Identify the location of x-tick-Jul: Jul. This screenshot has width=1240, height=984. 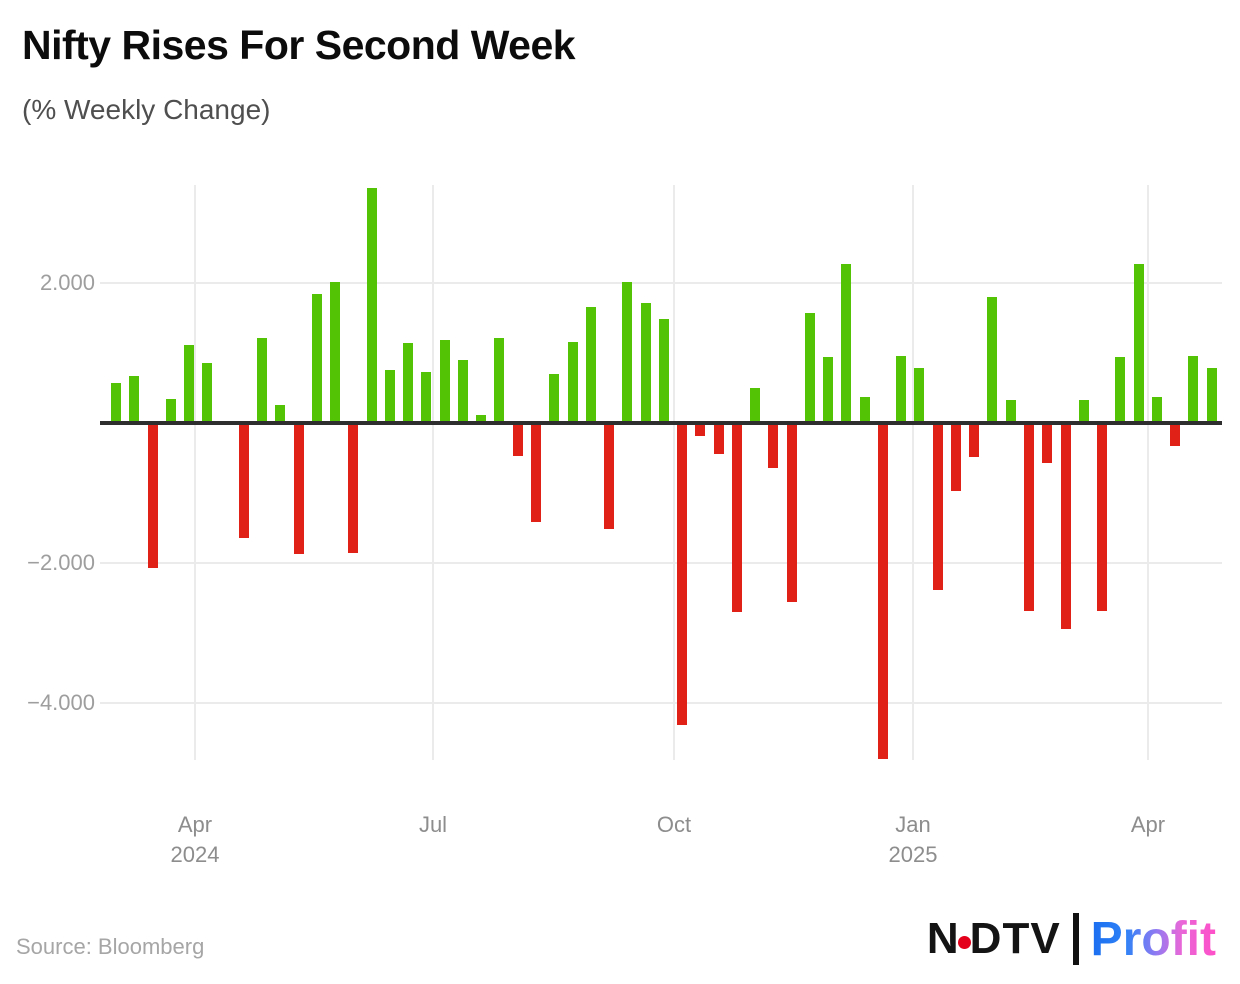
(433, 825).